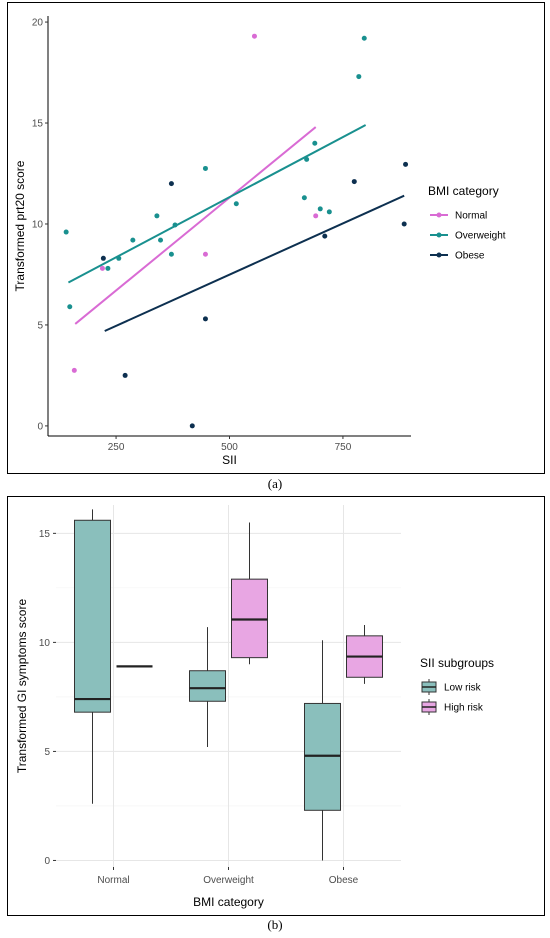 This screenshot has width=550, height=938. I want to click on x-tick-label: 750, so click(343, 447).